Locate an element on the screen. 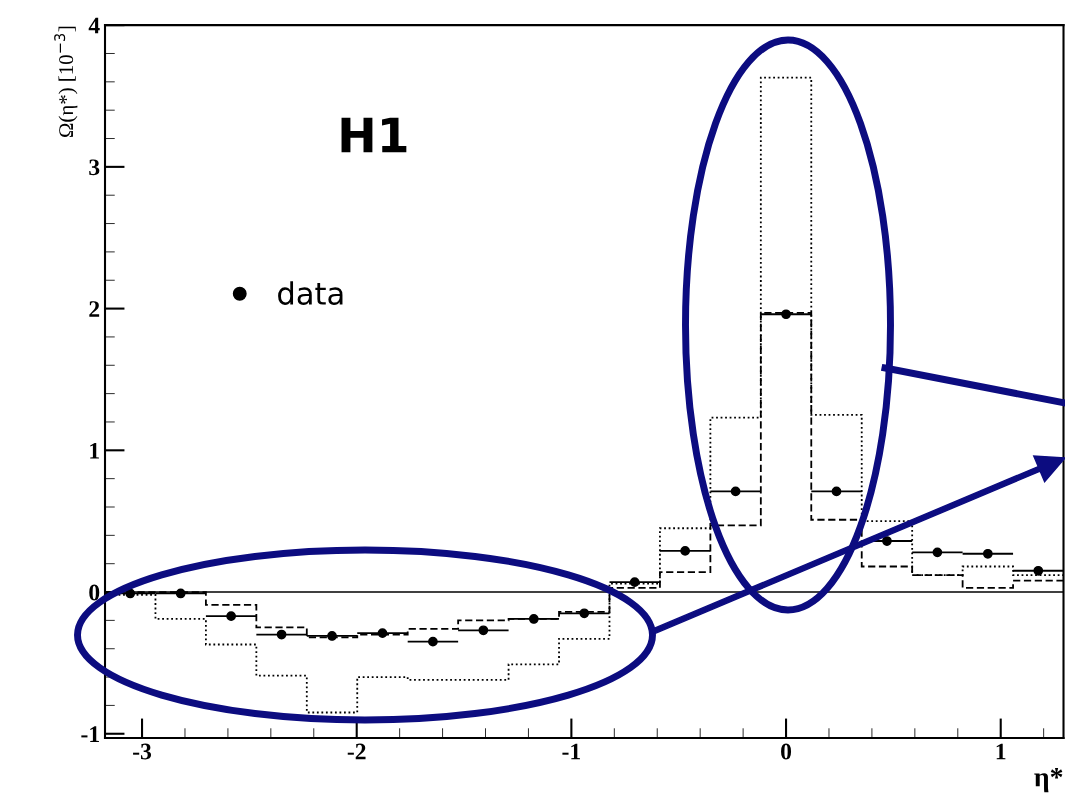 The height and width of the screenshot is (811, 1065). x-tick-label: 1 is located at coordinates (1001, 751).